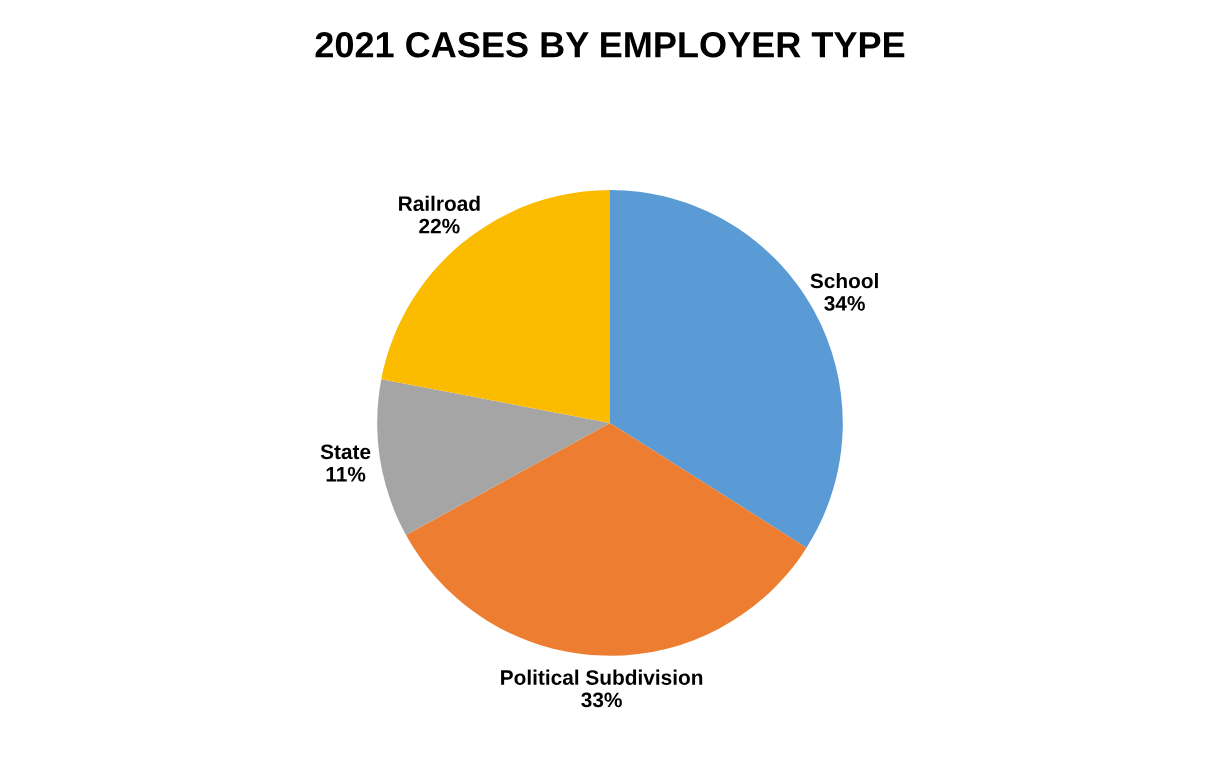 This screenshot has width=1220, height=776. Describe the element at coordinates (844, 281) in the screenshot. I see `slice-label: School` at that location.